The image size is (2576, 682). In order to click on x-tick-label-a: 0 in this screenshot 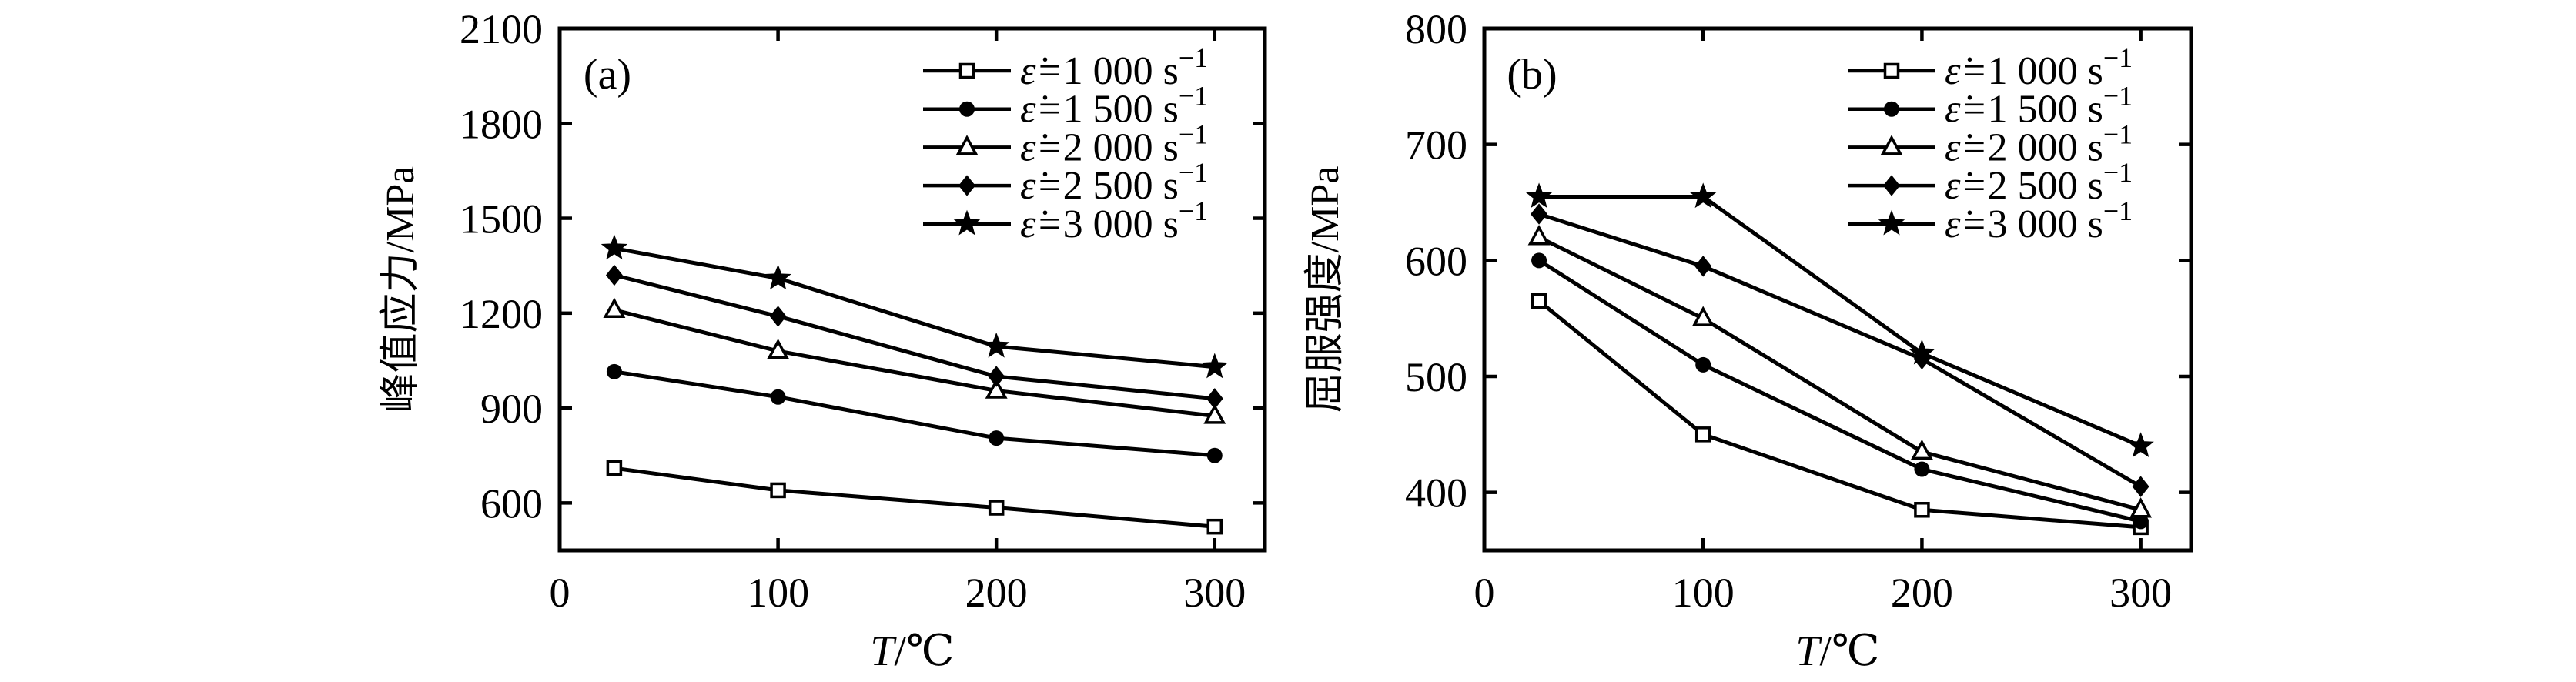, I will do `click(560, 593)`.